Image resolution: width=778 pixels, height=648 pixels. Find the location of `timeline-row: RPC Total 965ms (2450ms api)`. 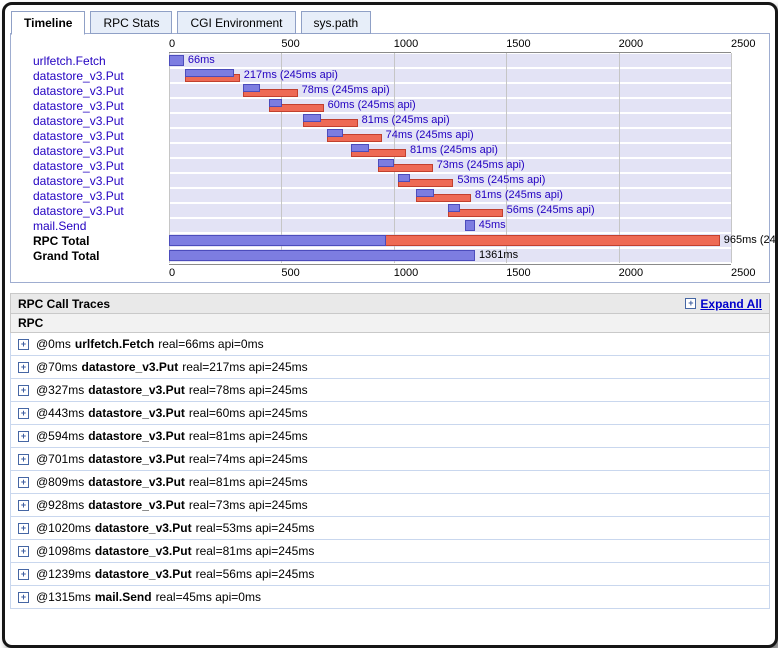

timeline-row: RPC Total 965ms (2450ms api) is located at coordinates (393, 240).